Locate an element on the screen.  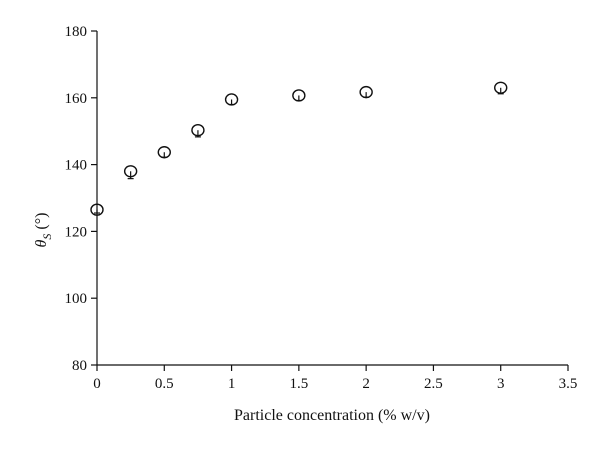
x-tick-label: 0 is located at coordinates (97, 384).